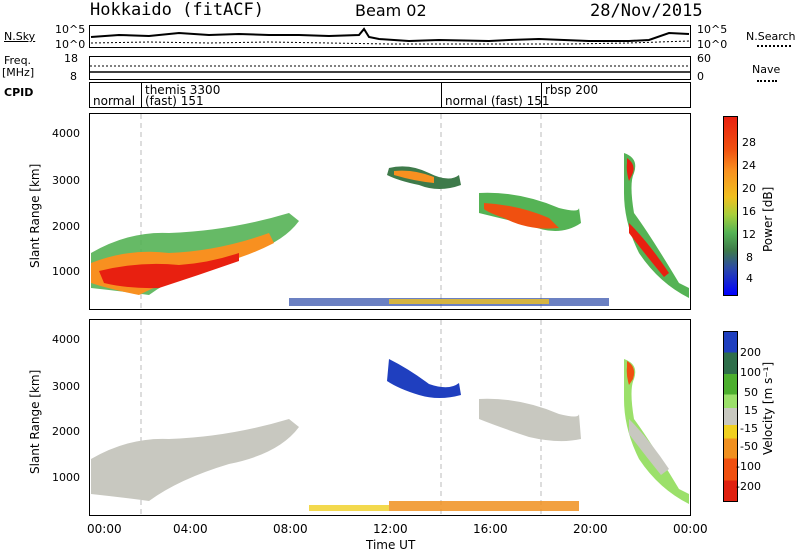  I want to click on velocity-cb-tick-100: 100, so click(750, 372).